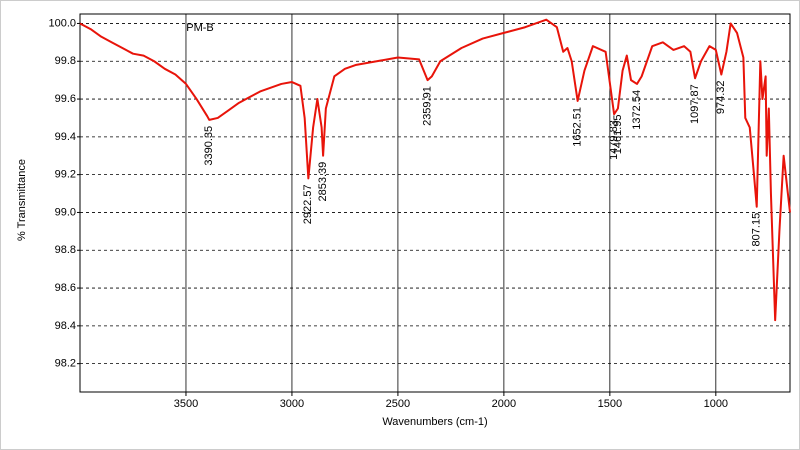 Image resolution: width=800 pixels, height=450 pixels. I want to click on peak-label: 2359.91, so click(428, 106).